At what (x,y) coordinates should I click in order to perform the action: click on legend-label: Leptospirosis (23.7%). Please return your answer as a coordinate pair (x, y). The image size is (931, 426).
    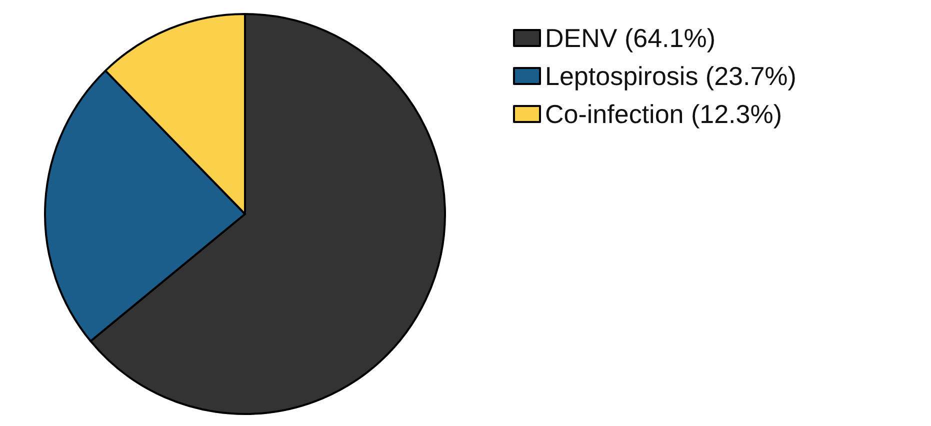
    Looking at the image, I should click on (670, 76).